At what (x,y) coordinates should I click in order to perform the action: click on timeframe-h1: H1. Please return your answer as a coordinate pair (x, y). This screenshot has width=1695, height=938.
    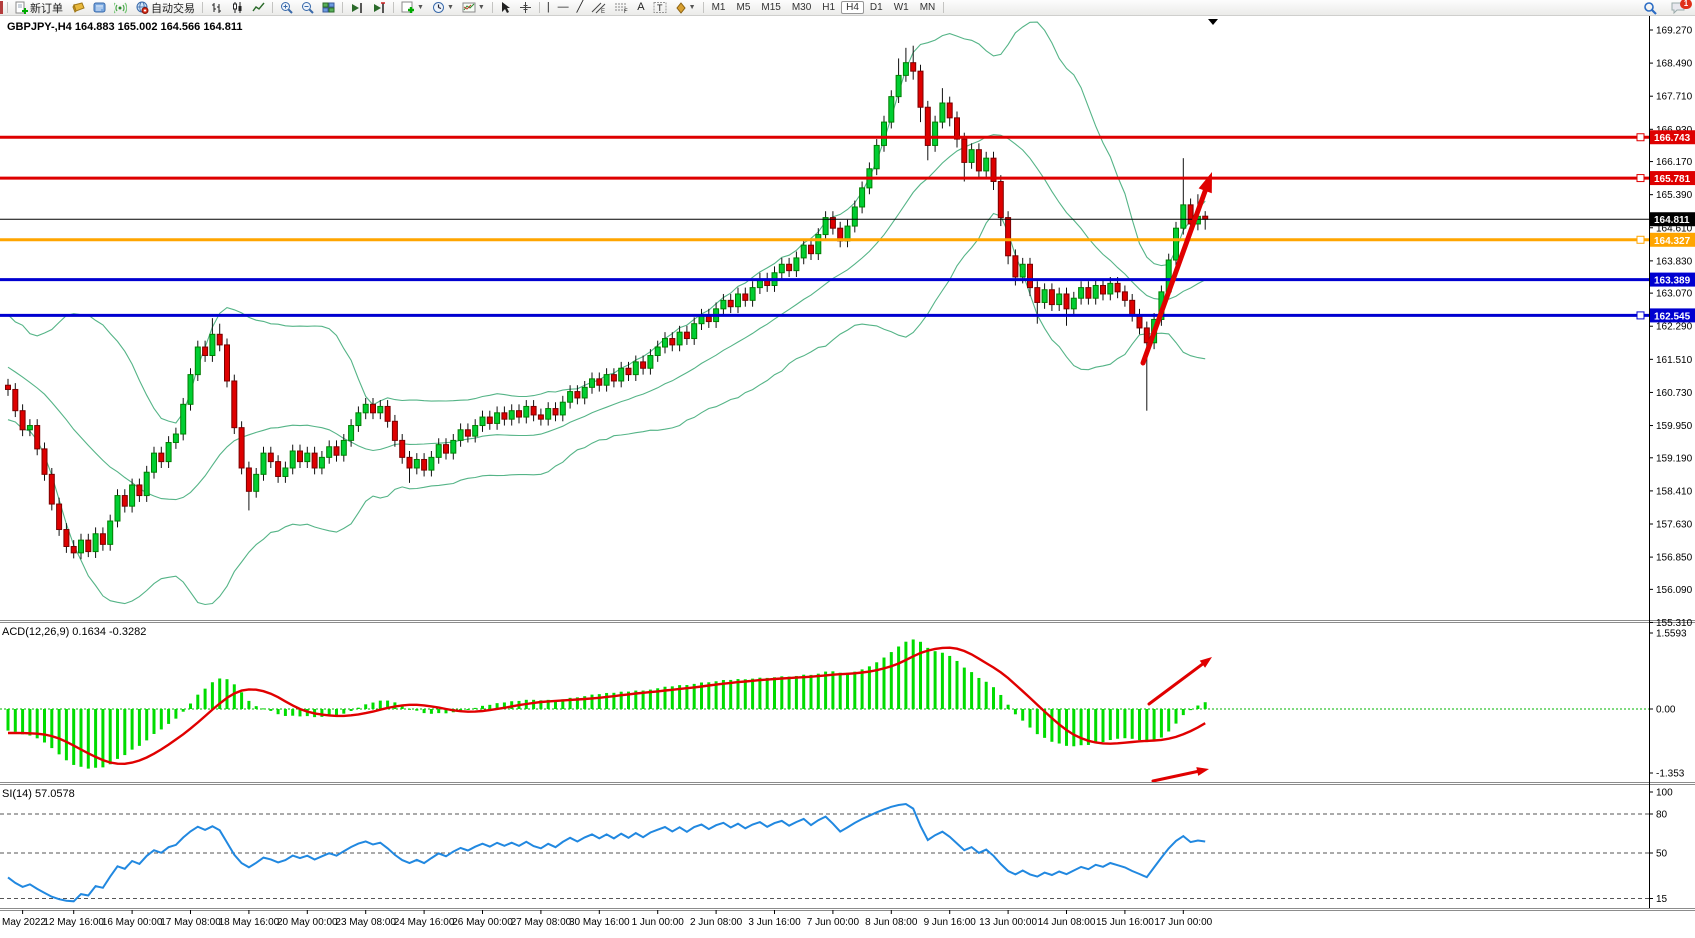
    Looking at the image, I should click on (828, 7).